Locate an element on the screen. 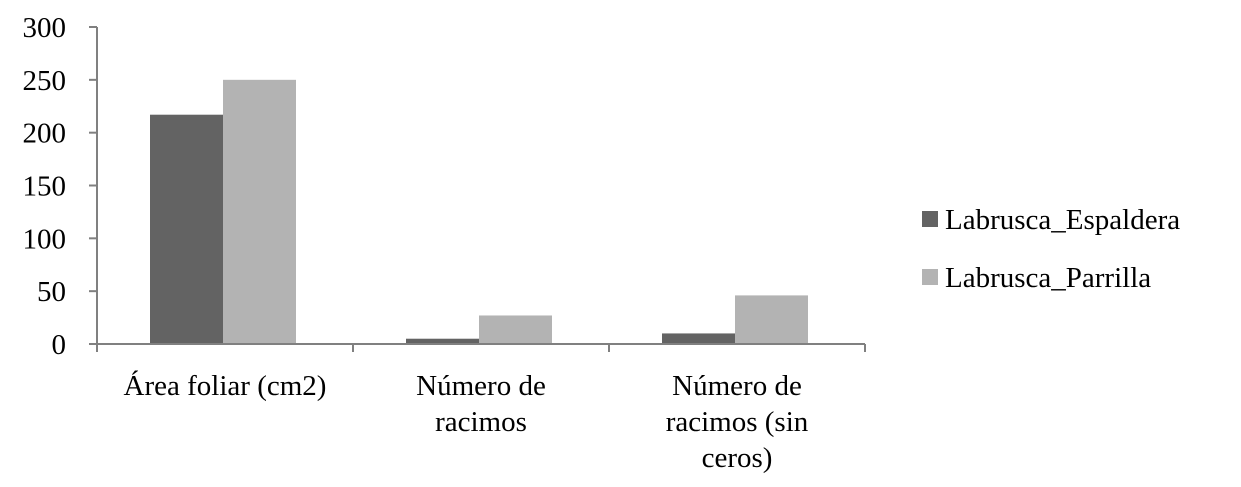 Image resolution: width=1241 pixels, height=487 pixels. x-category-label: racimos (sin is located at coordinates (737, 422).